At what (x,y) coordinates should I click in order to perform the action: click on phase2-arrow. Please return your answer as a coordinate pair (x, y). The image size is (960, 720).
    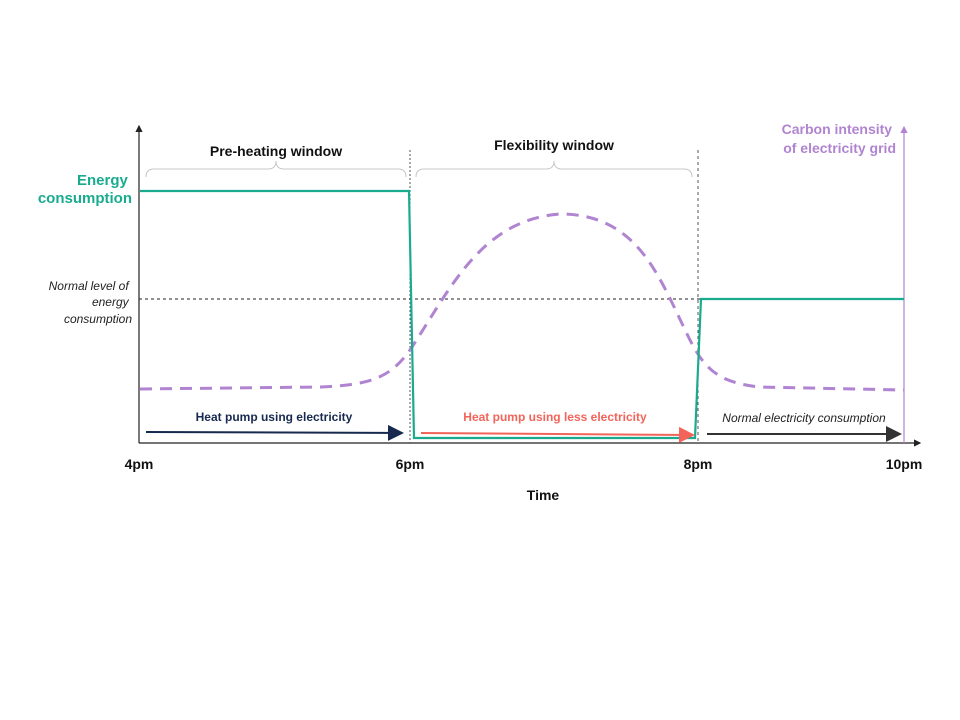
    Looking at the image, I should click on (557, 434).